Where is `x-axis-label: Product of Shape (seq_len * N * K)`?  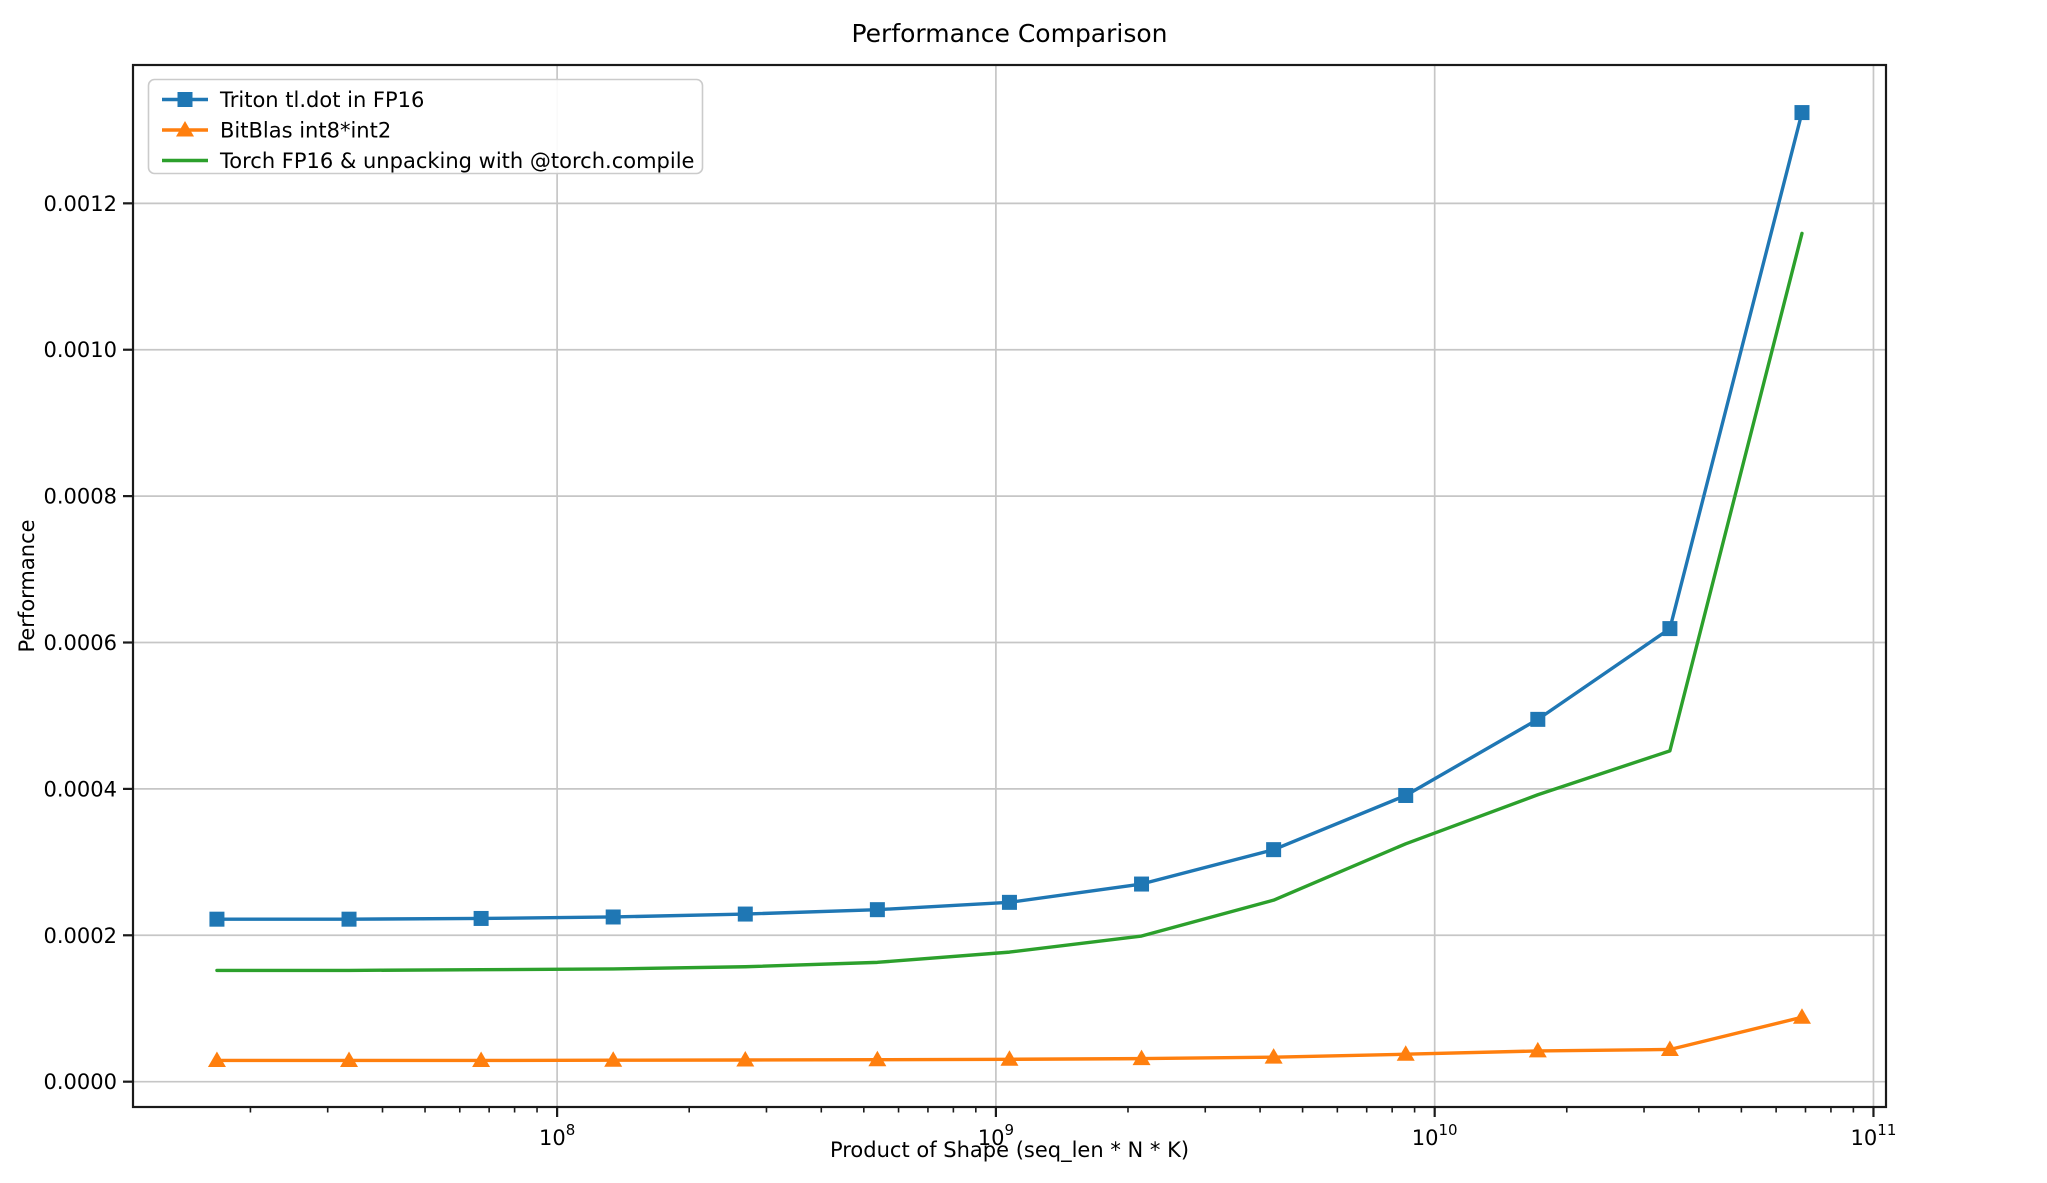
x-axis-label: Product of Shape (seq_len * N * K) is located at coordinates (1009, 1150).